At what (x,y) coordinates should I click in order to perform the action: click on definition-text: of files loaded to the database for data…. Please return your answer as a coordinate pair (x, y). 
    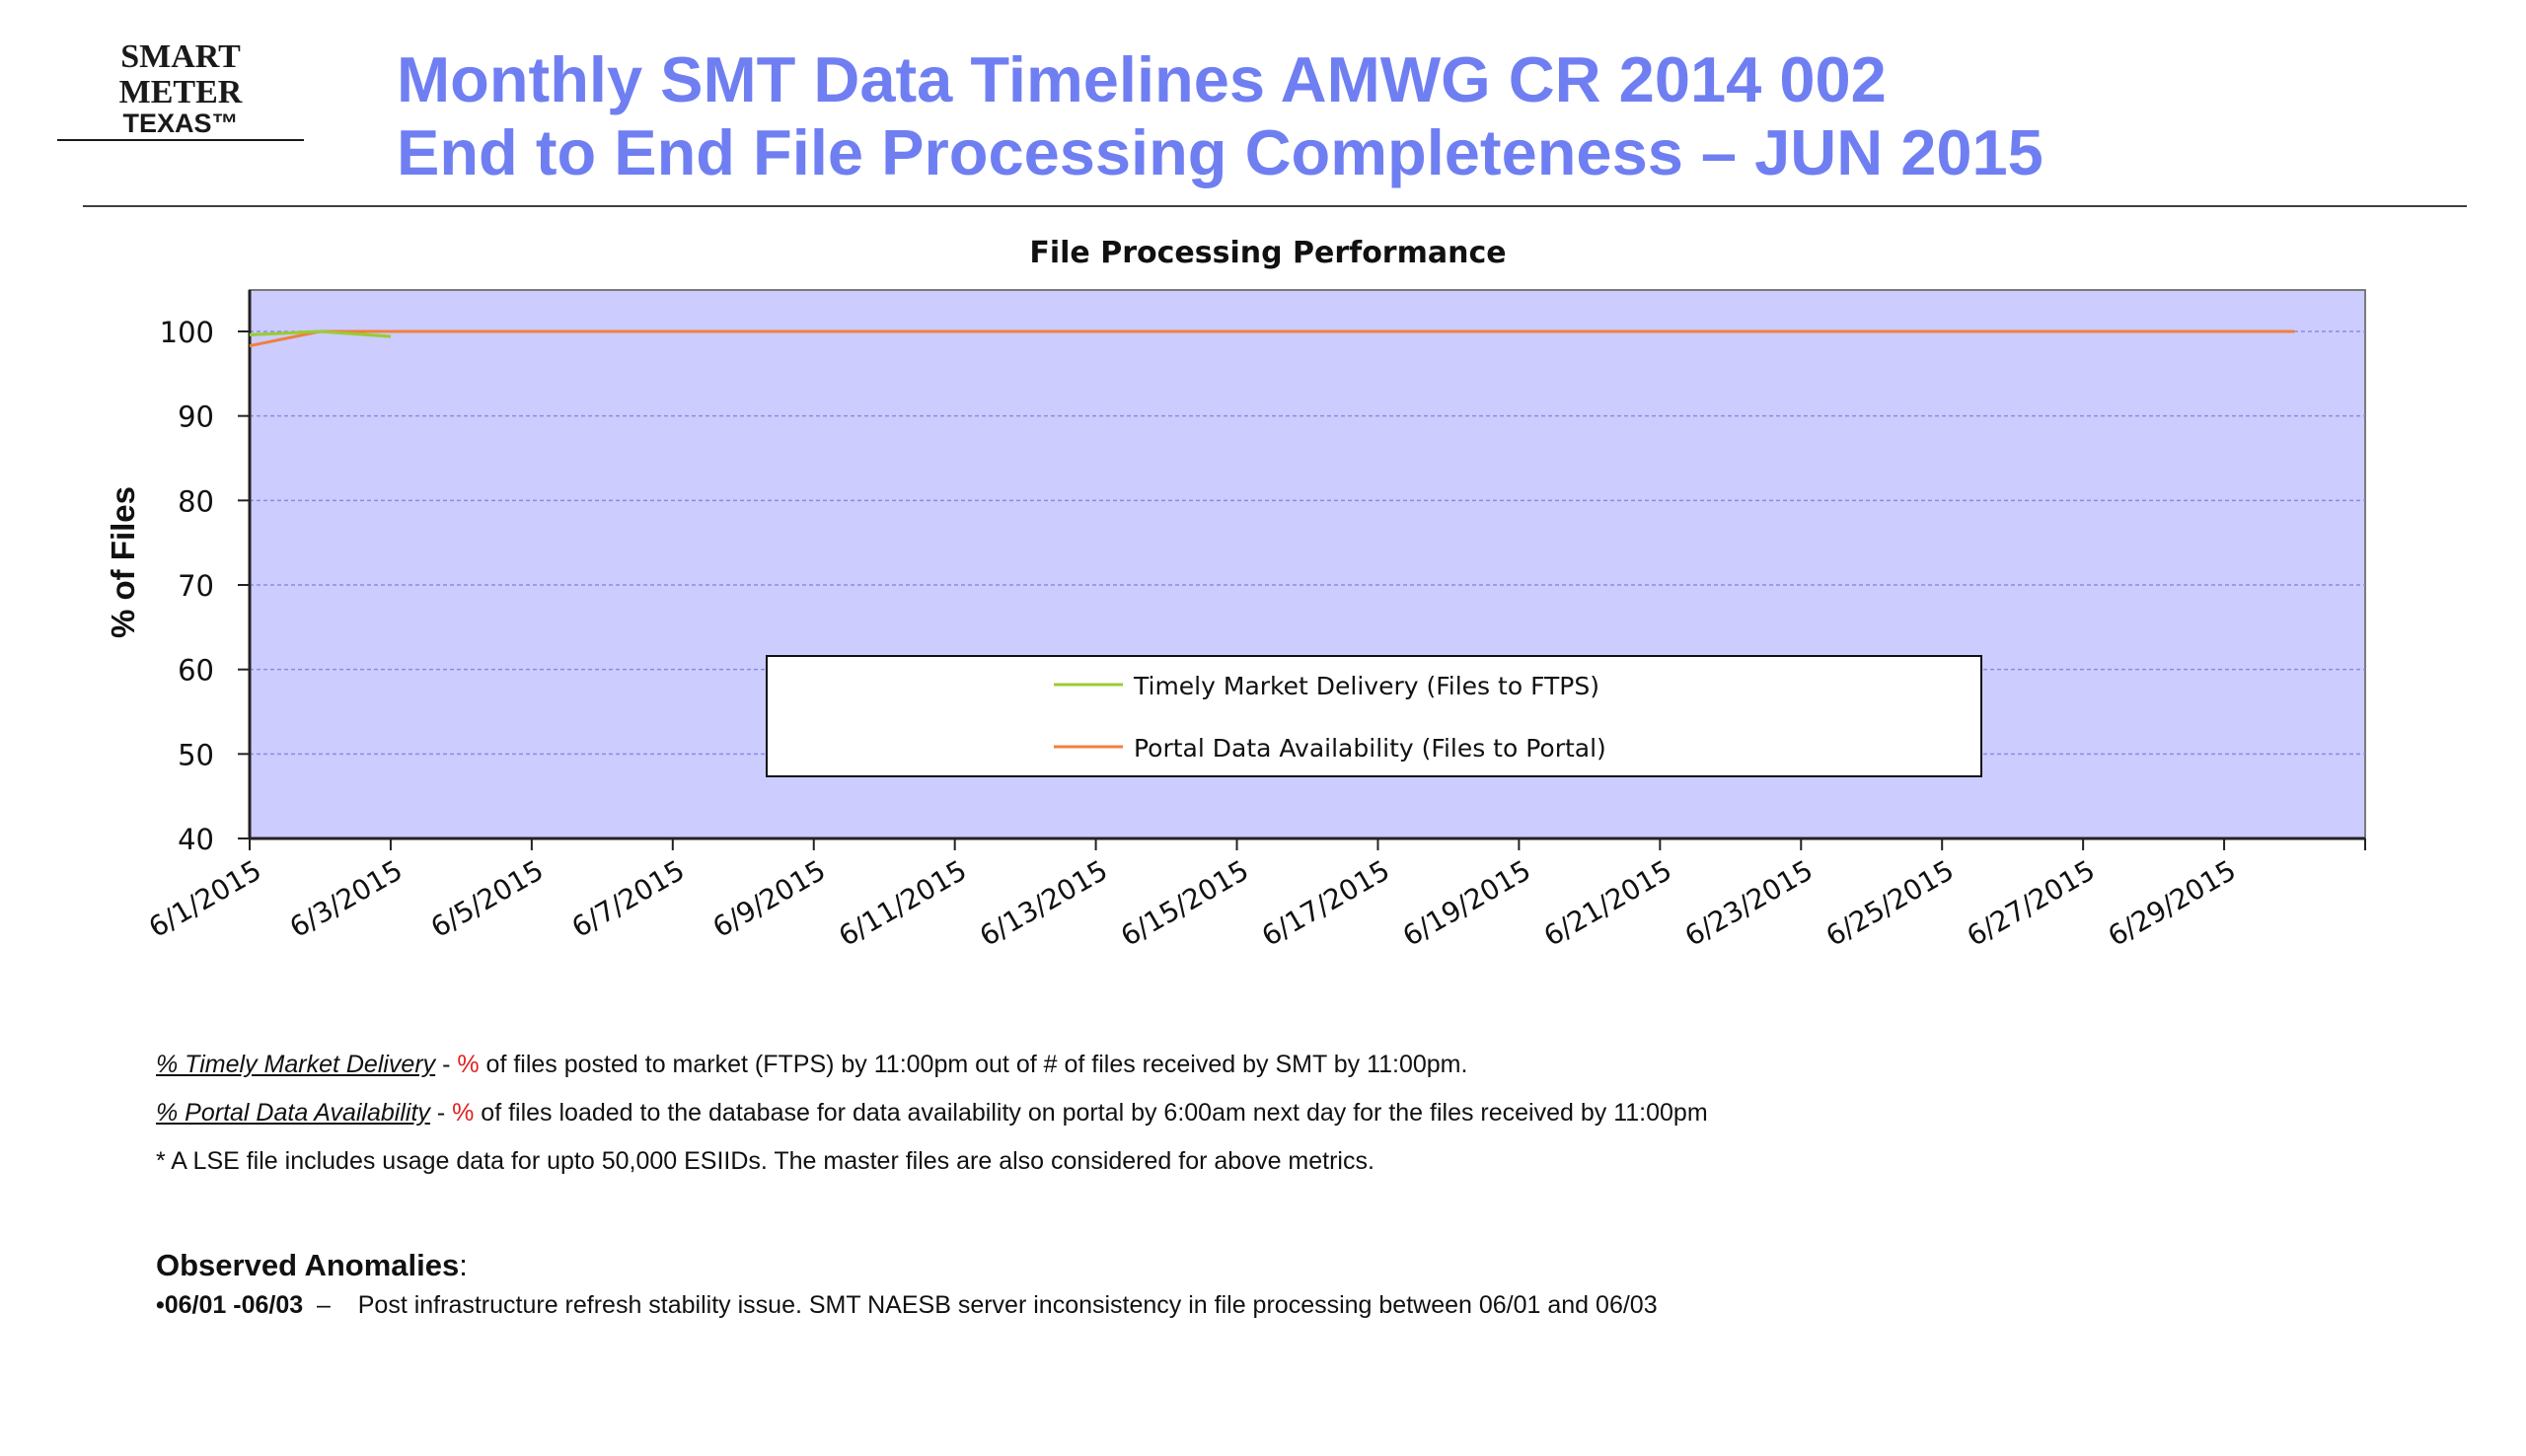
    Looking at the image, I should click on (1091, 1113).